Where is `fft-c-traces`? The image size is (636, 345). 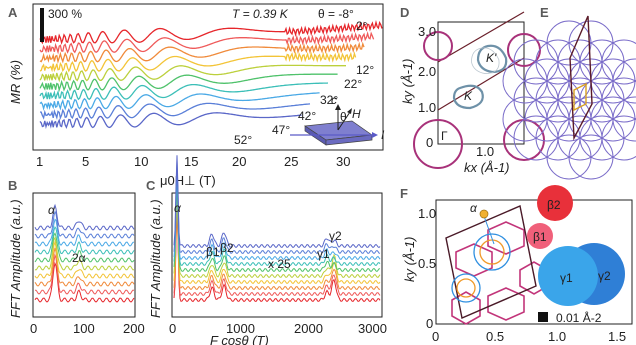
fft-c-traces is located at coordinates (277, 229).